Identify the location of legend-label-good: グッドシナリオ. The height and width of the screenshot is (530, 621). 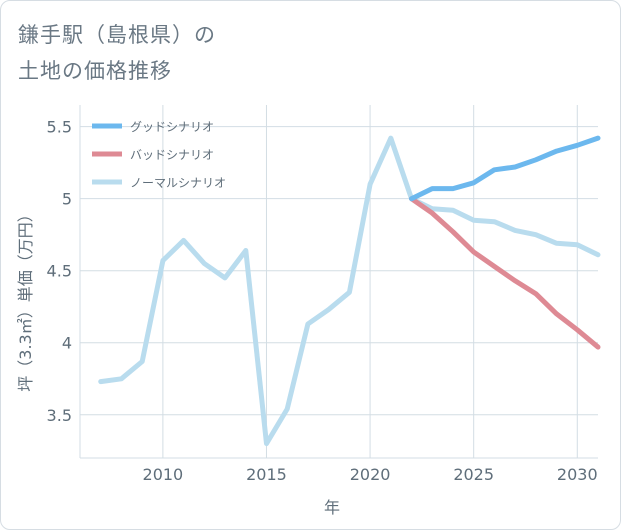
(172, 127).